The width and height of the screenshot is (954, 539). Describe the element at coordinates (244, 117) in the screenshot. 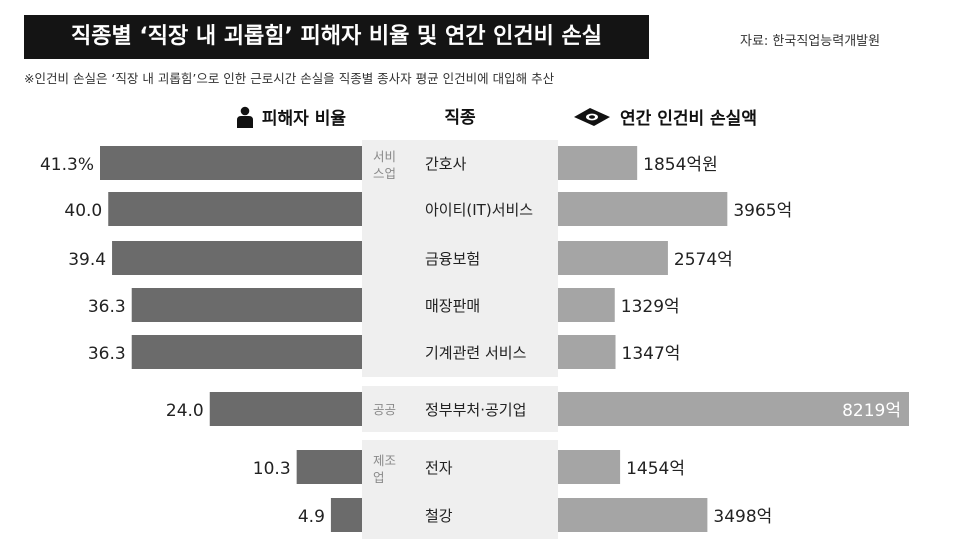

I see `person-icon` at that location.